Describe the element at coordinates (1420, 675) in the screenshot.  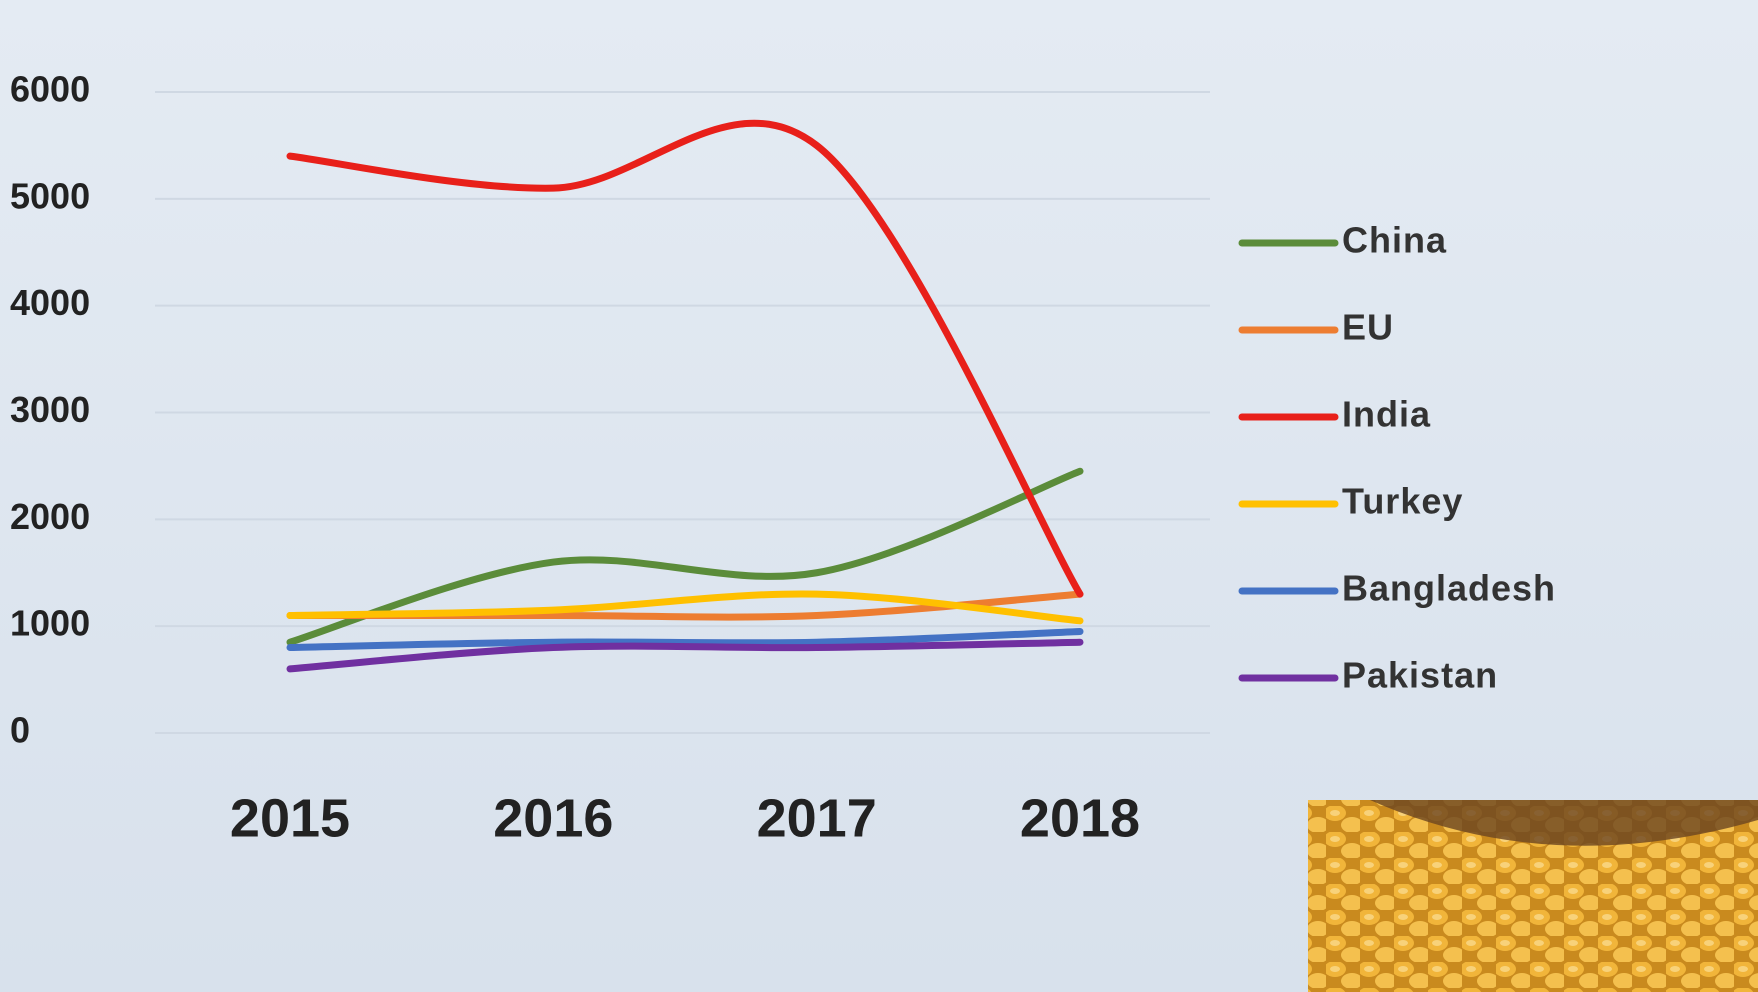
I see `legend-label: Pakistan` at that location.